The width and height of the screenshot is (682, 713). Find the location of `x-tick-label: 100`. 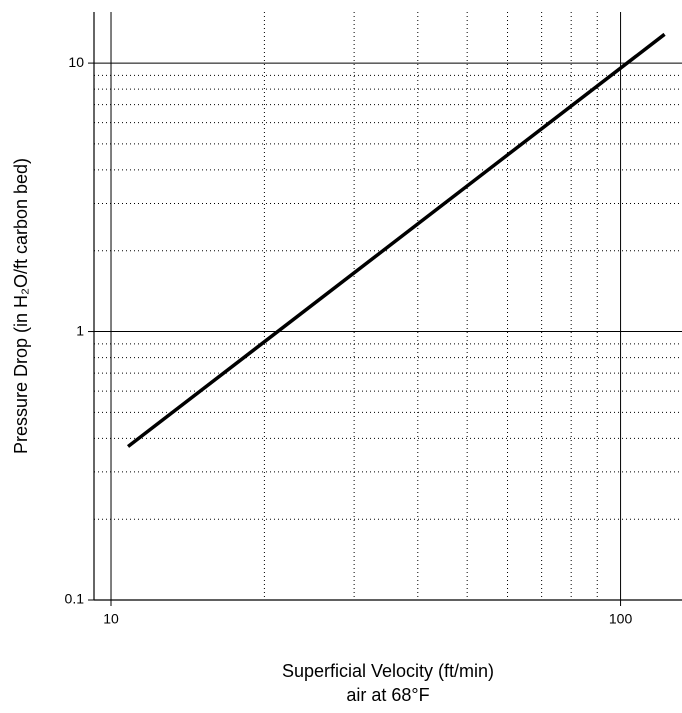

x-tick-label: 100 is located at coordinates (621, 619).